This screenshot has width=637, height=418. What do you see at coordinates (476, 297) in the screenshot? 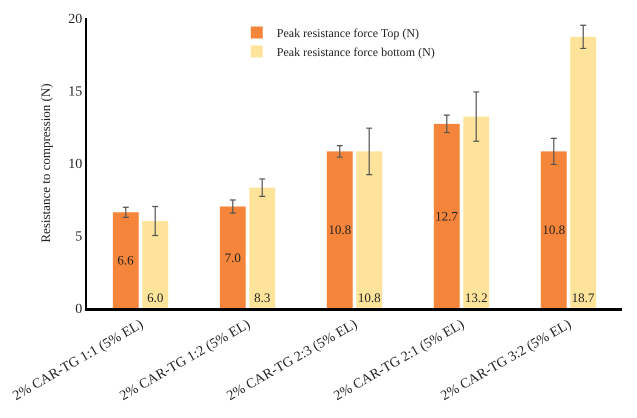
I see `data-label: 13.2` at bounding box center [476, 297].